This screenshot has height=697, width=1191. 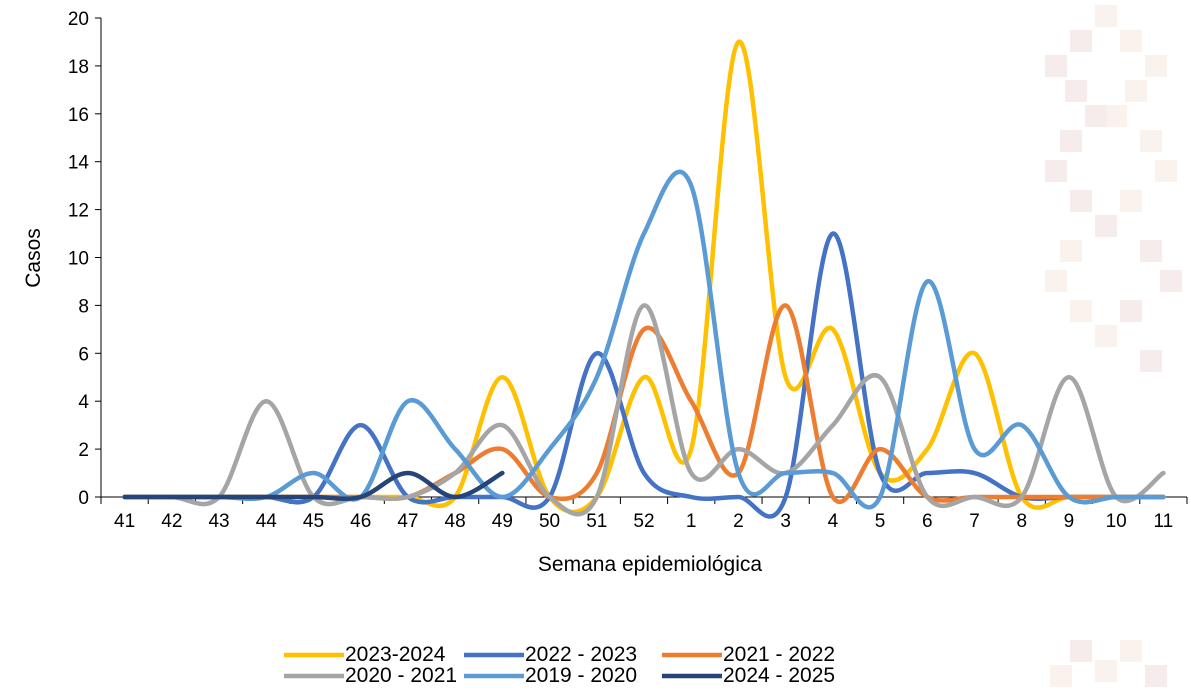 What do you see at coordinates (407, 521) in the screenshot?
I see `x-tick-label: 47` at bounding box center [407, 521].